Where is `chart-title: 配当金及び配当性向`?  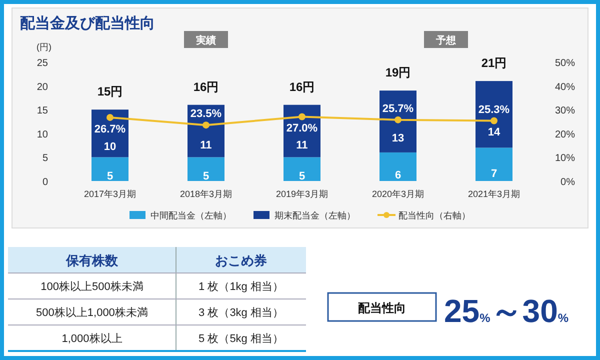
chart-title: 配当金及び配当性向 is located at coordinates (87, 23).